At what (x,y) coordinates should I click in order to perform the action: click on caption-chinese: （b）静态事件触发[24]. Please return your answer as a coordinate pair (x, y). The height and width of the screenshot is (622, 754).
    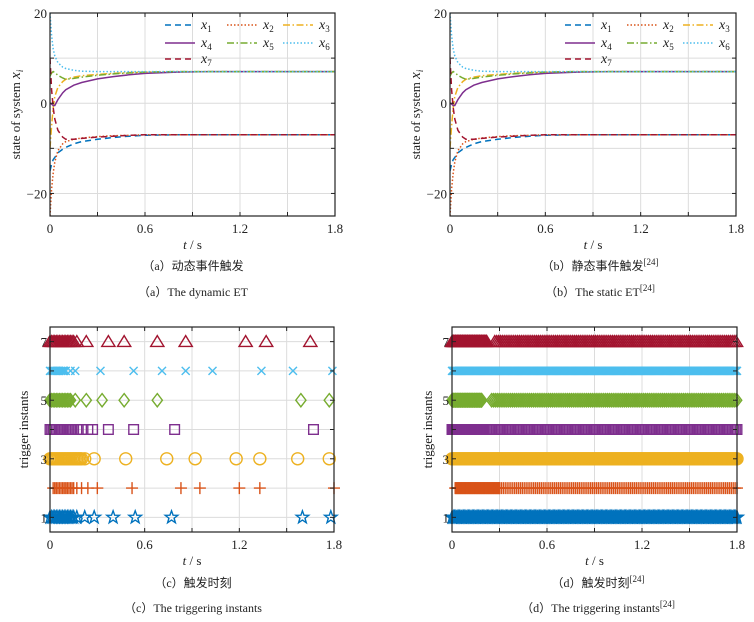
    Looking at the image, I should click on (599, 265).